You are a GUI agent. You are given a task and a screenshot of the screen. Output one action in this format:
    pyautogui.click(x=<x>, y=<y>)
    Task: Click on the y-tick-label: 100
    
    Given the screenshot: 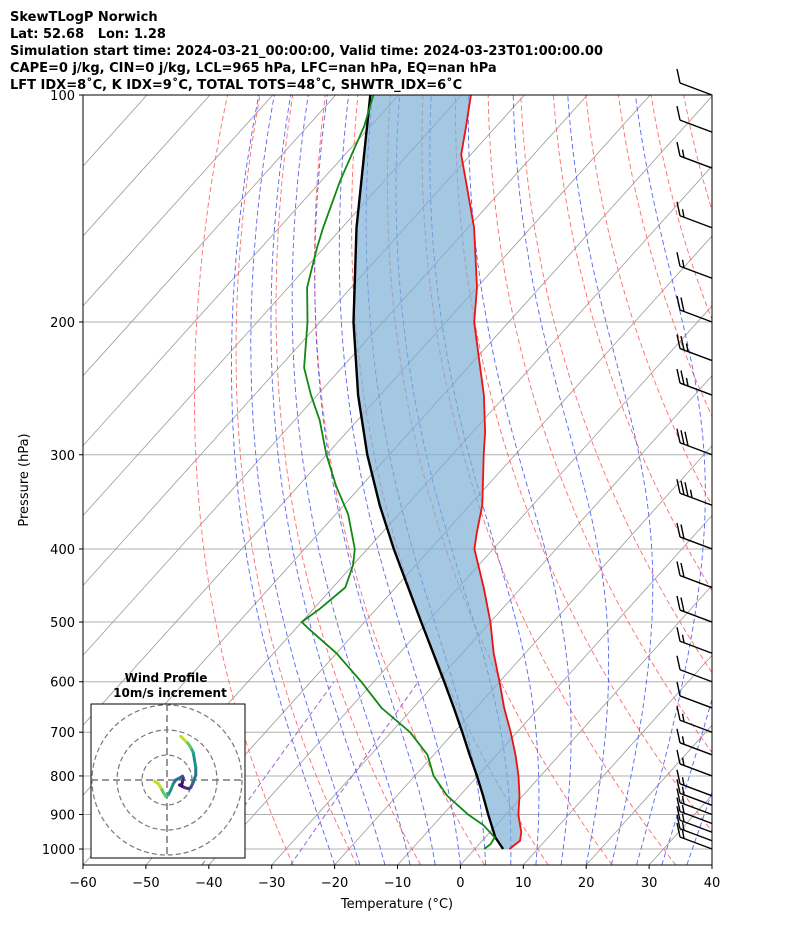 What is the action you would take?
    pyautogui.click(x=62, y=96)
    